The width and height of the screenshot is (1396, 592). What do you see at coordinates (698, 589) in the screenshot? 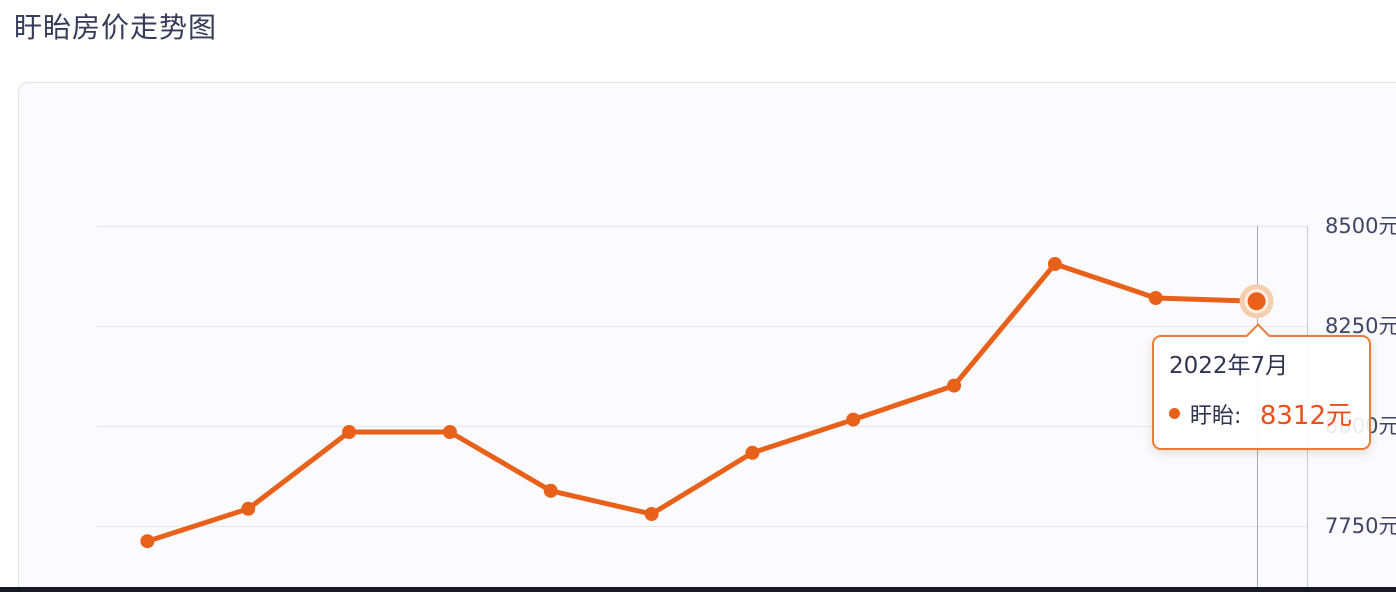
I see `bottom-edge-bar` at bounding box center [698, 589].